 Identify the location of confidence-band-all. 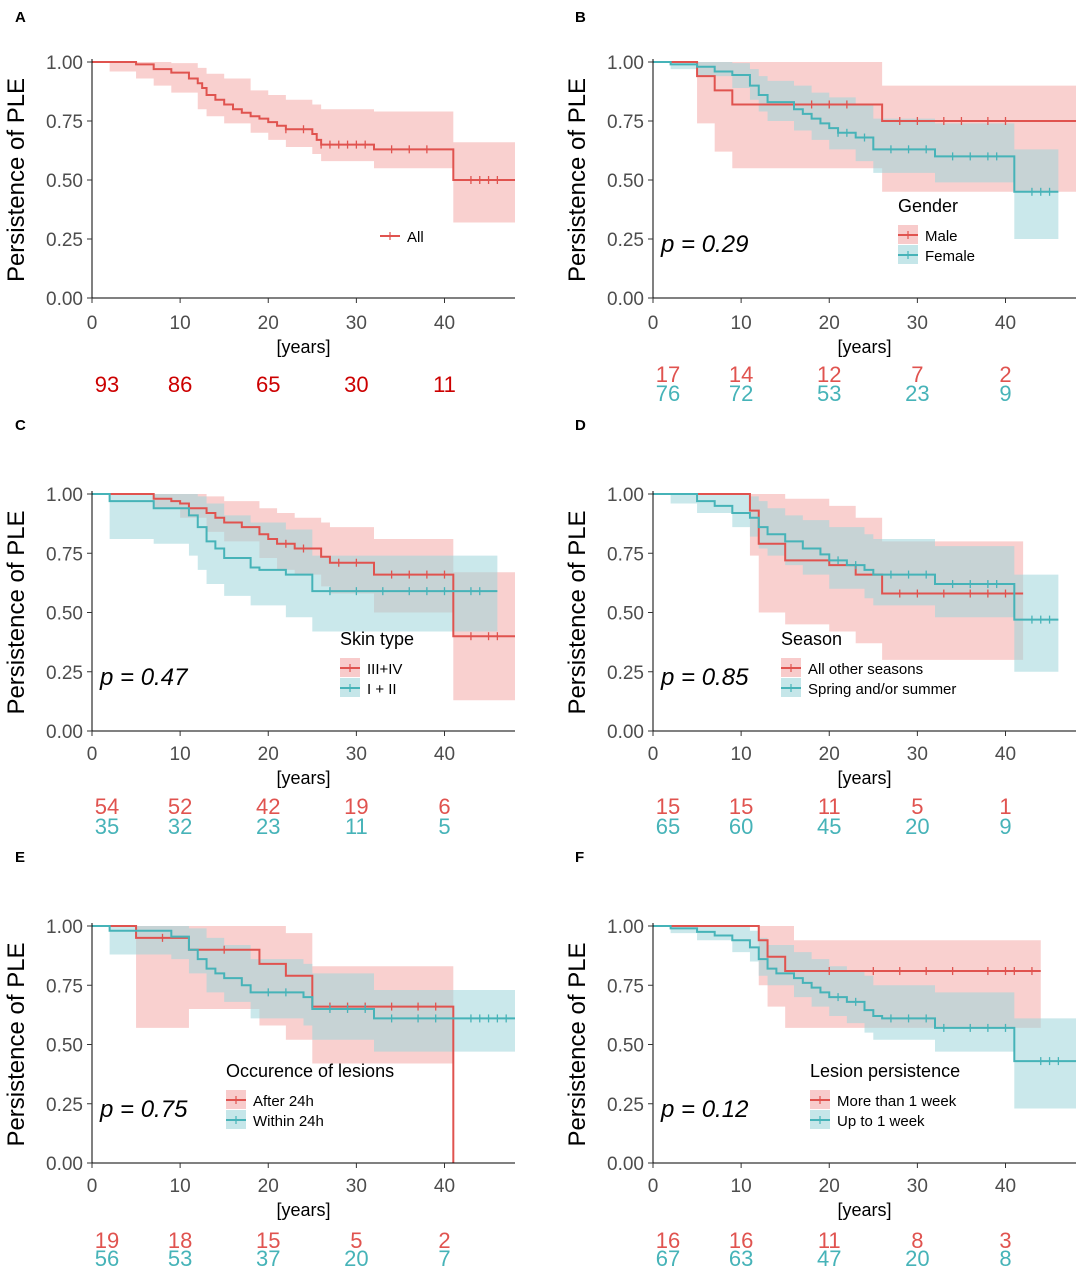
(303, 142).